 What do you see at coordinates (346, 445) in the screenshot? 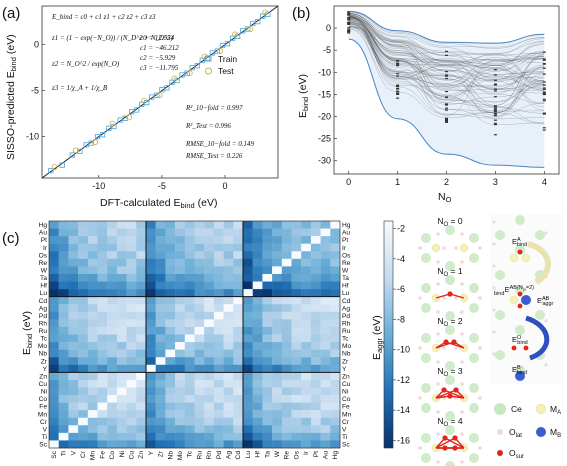
I see `y-tick-label-right: Sc` at bounding box center [346, 445].